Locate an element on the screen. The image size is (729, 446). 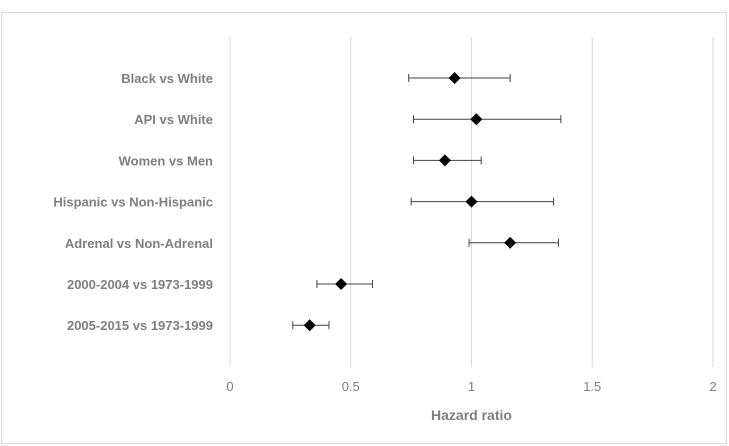
category-label: Black vs White is located at coordinates (167, 78).